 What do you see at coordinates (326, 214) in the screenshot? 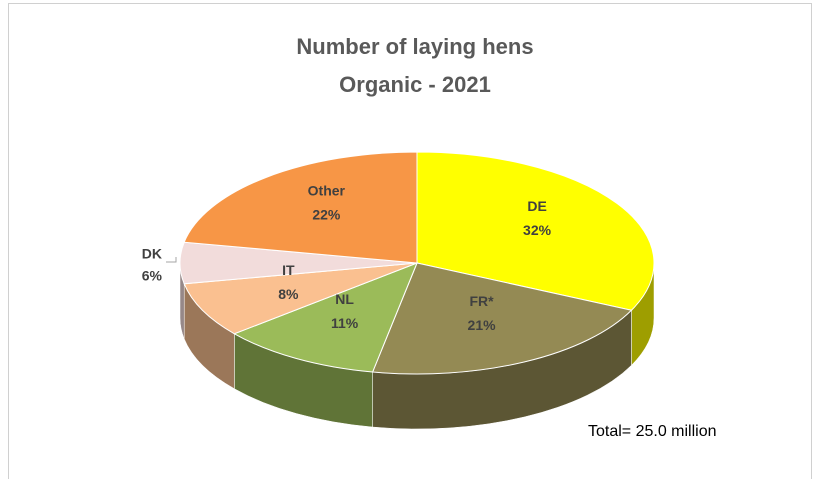
I see `slice-value: 22%` at bounding box center [326, 214].